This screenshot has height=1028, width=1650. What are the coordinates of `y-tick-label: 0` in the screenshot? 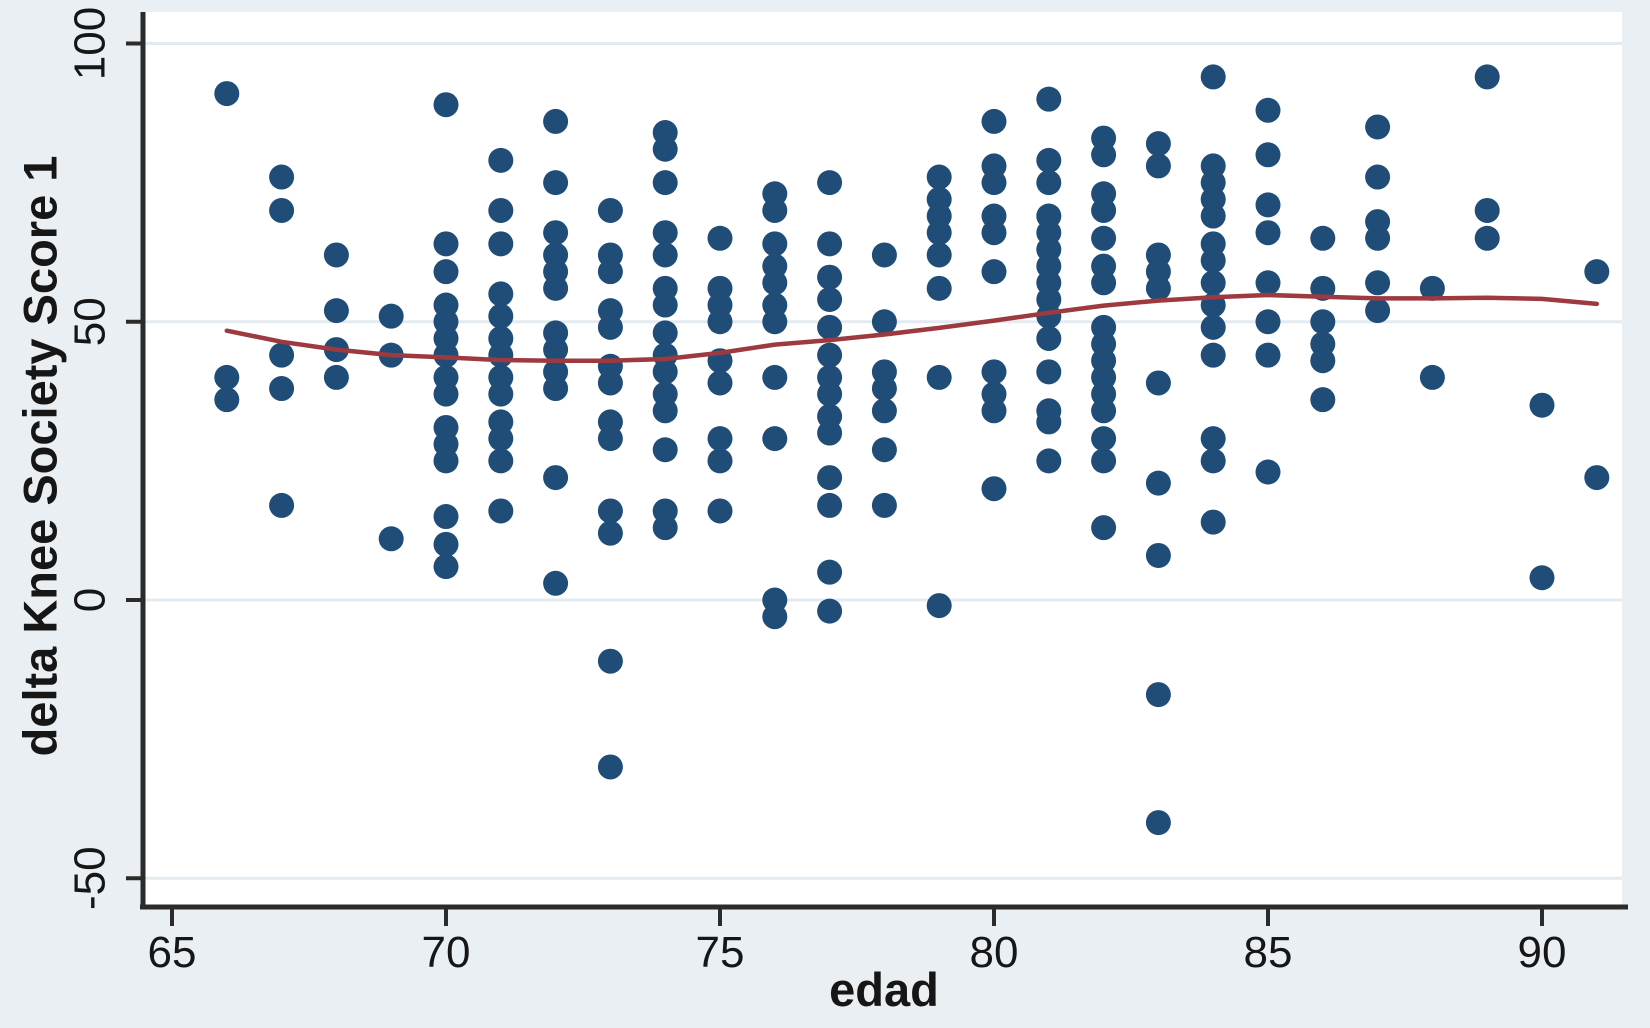 It's located at (90, 600).